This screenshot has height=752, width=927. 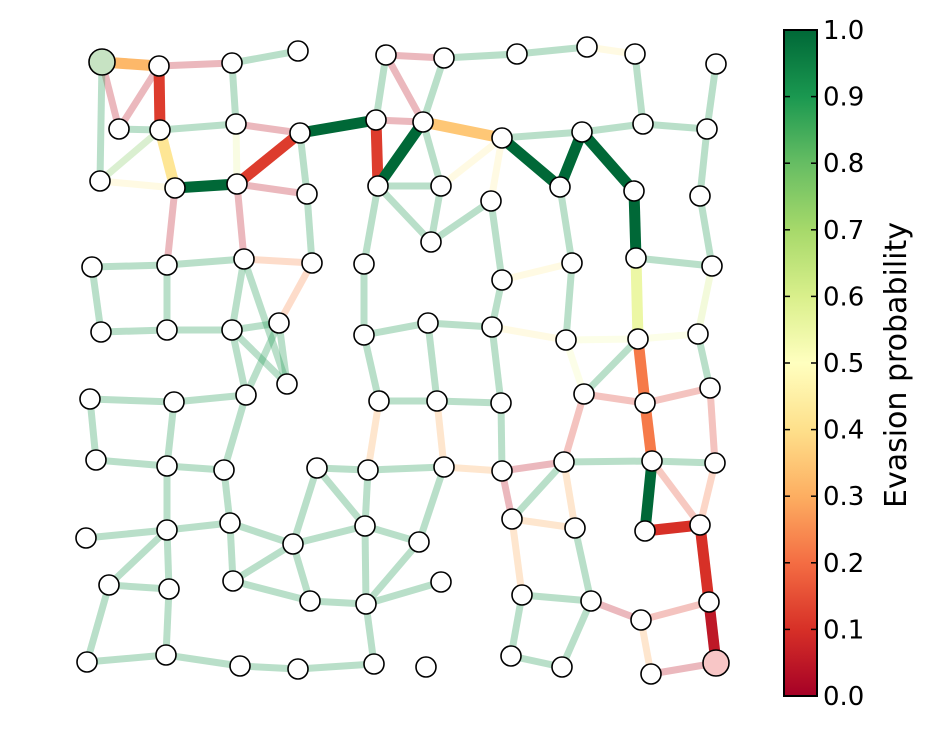 What do you see at coordinates (843, 98) in the screenshot?
I see `colorbar-tick-label: 0.9` at bounding box center [843, 98].